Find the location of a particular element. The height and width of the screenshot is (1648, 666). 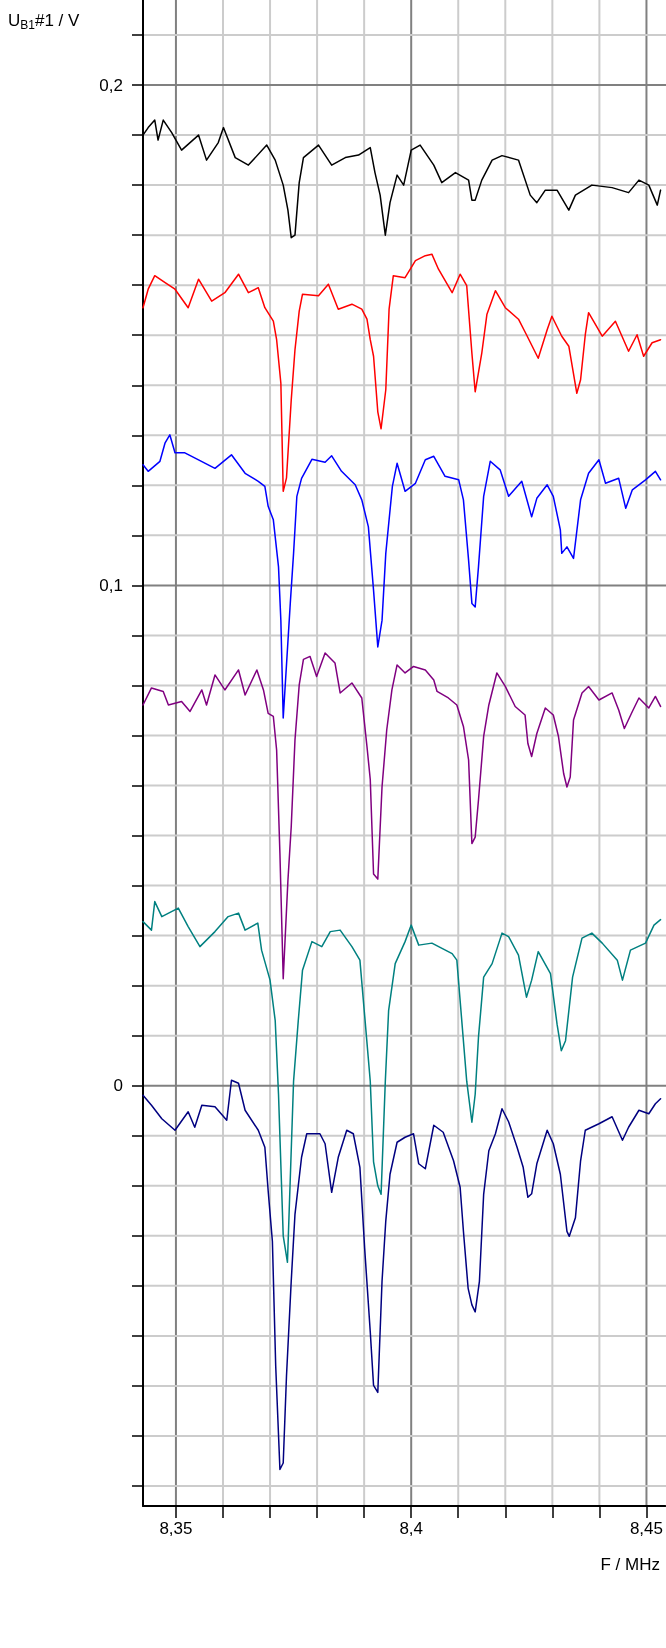

x-tick-label: 8,4 is located at coordinates (411, 1528).